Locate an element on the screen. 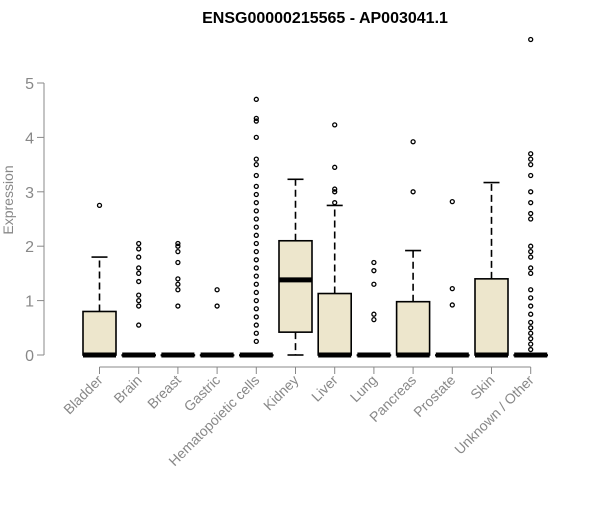 The height and width of the screenshot is (505, 600). box-brain is located at coordinates (138, 299).